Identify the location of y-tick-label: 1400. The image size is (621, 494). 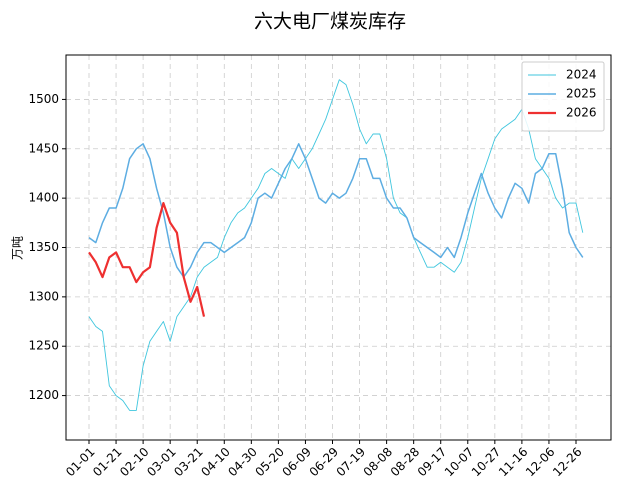
(43, 198).